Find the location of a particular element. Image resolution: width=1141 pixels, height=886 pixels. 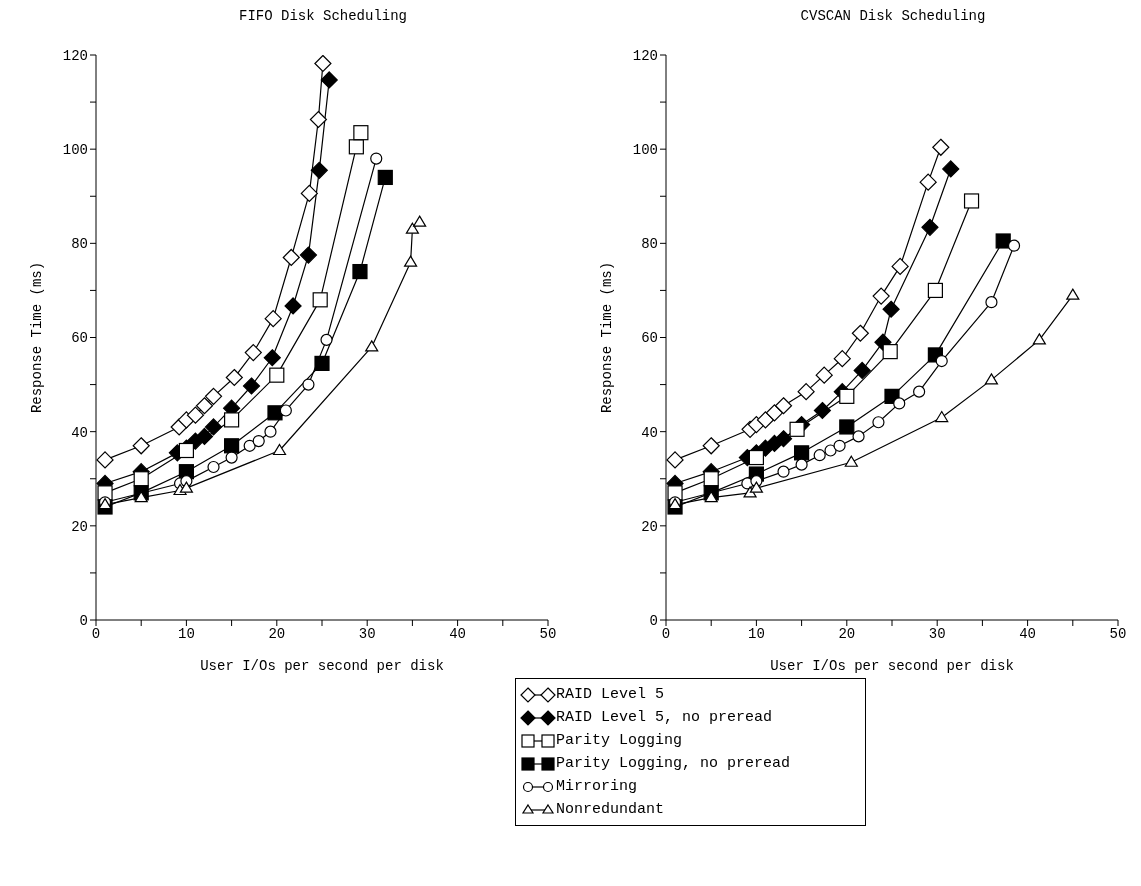

legend-label: Mirroring is located at coordinates (597, 786).